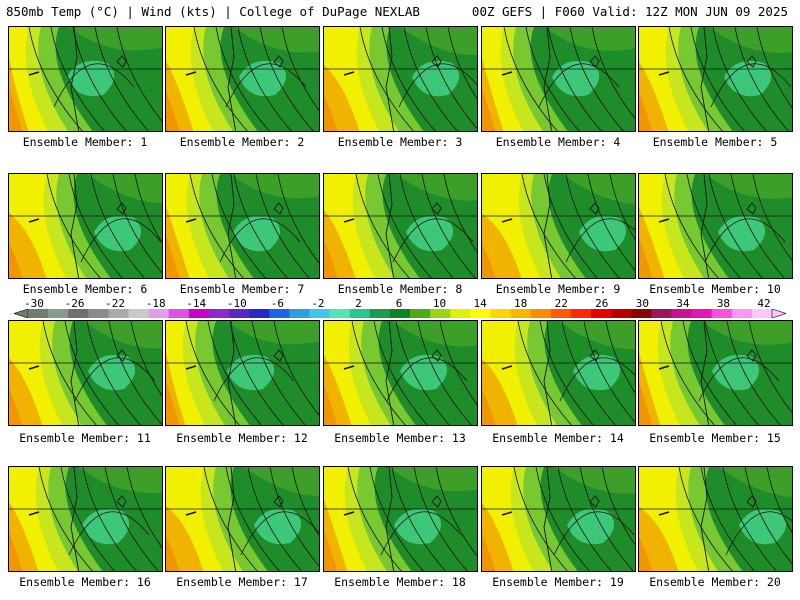 This screenshot has height=600, width=800. Describe the element at coordinates (115, 303) in the screenshot. I see `colorbar-tick-label: -22` at that location.